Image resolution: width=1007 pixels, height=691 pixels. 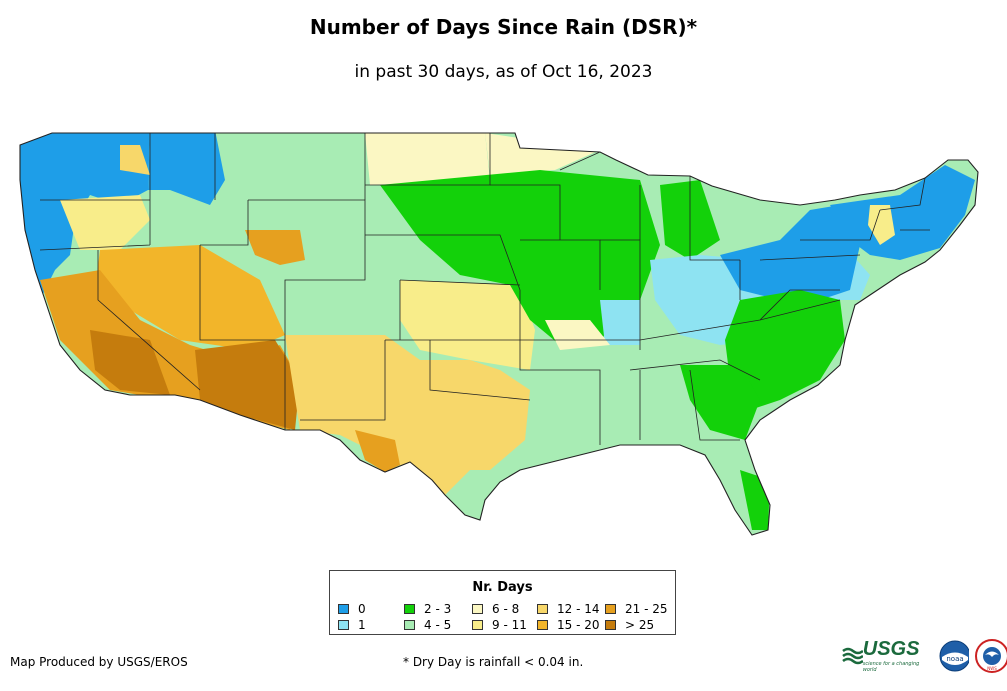 I want to click on region-minnesota-north, so click(x=542, y=154).